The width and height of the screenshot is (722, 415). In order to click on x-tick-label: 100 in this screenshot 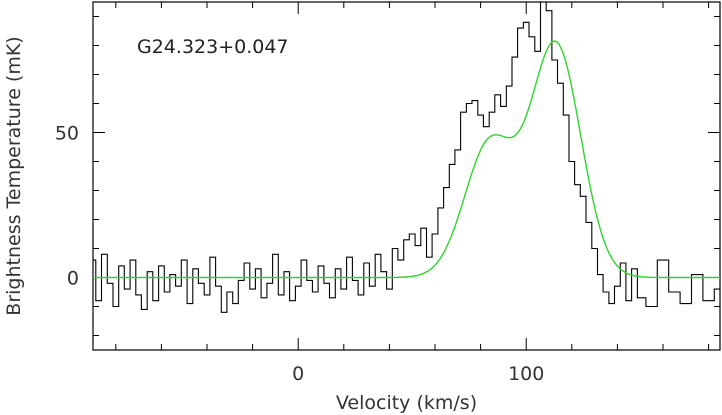, I will do `click(526, 374)`.